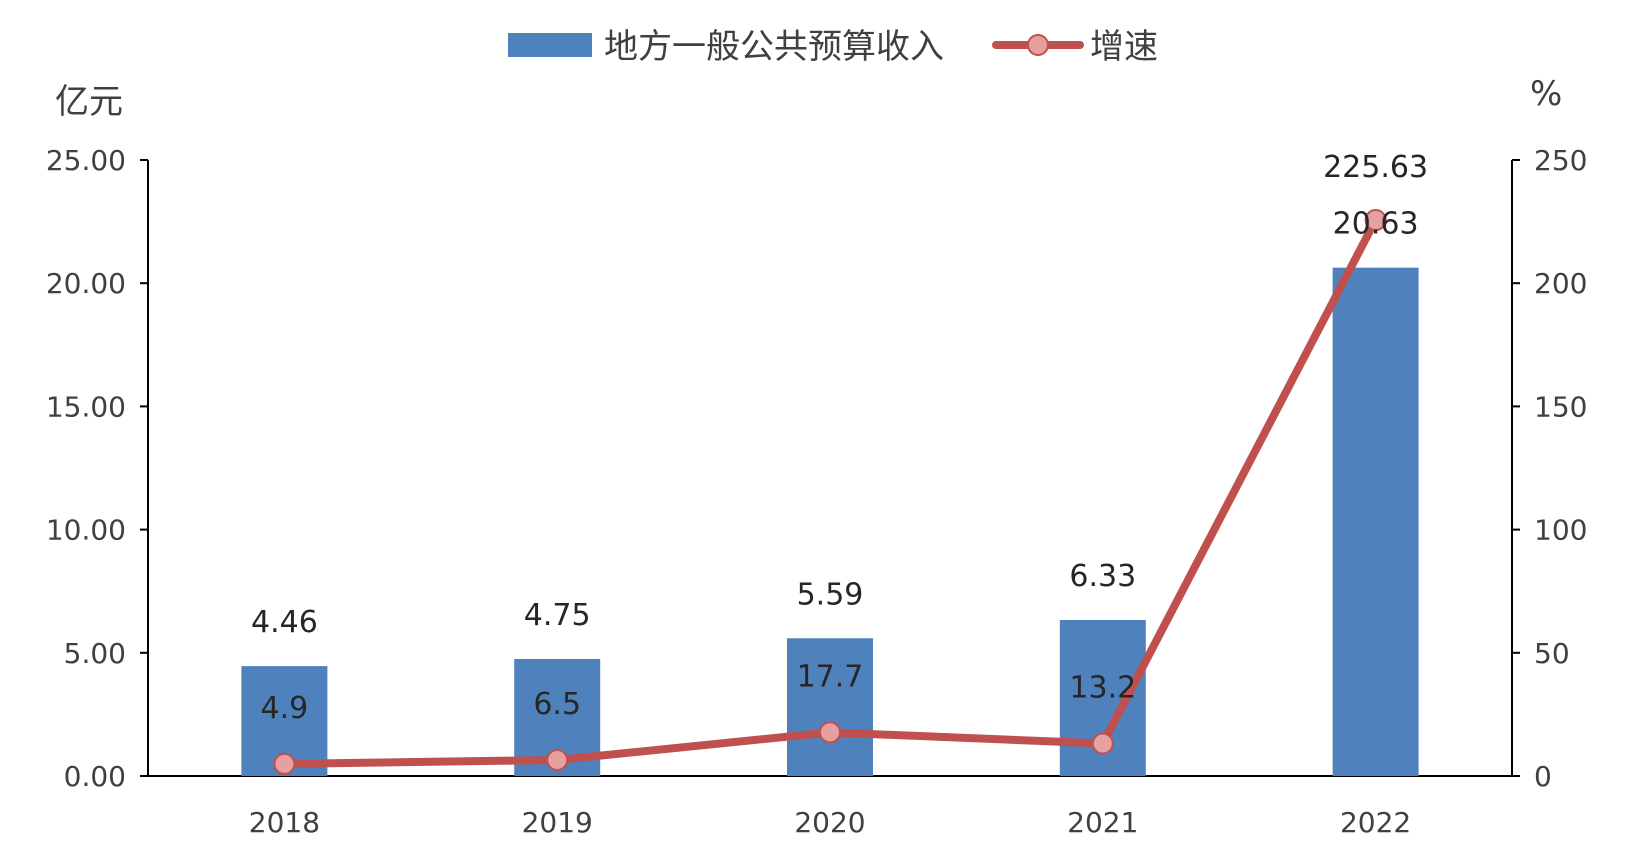 The image size is (1641, 853). What do you see at coordinates (1102, 822) in the screenshot?
I see `x-tick-label: 2021` at bounding box center [1102, 822].